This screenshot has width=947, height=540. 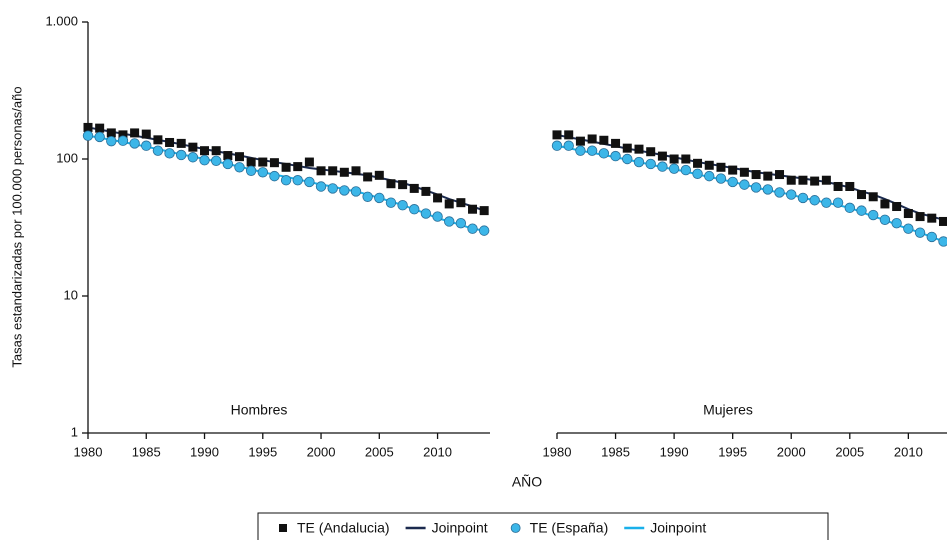 I want to click on joinpoint-line, so click(x=750, y=193).